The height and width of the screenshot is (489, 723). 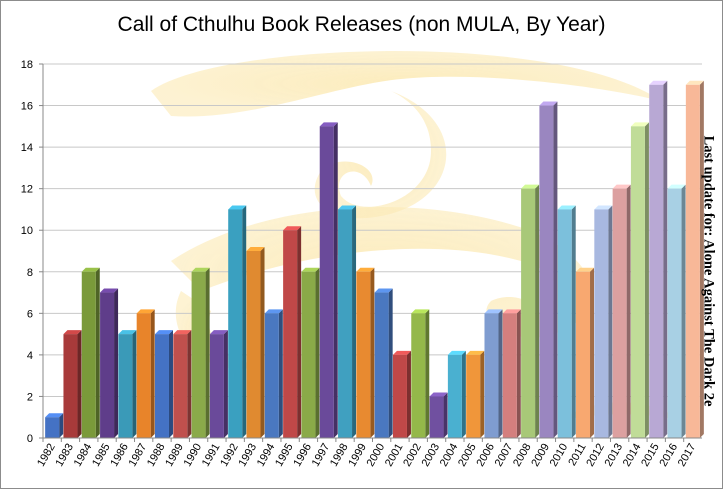 What do you see at coordinates (431, 455) in the screenshot?
I see `x-tick-label: 2003` at bounding box center [431, 455].